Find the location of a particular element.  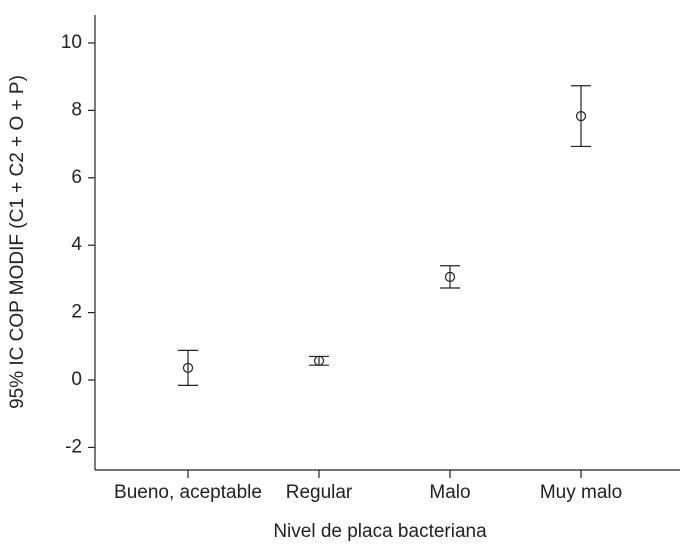

x-tick-label: Bueno, aceptable is located at coordinates (188, 492).